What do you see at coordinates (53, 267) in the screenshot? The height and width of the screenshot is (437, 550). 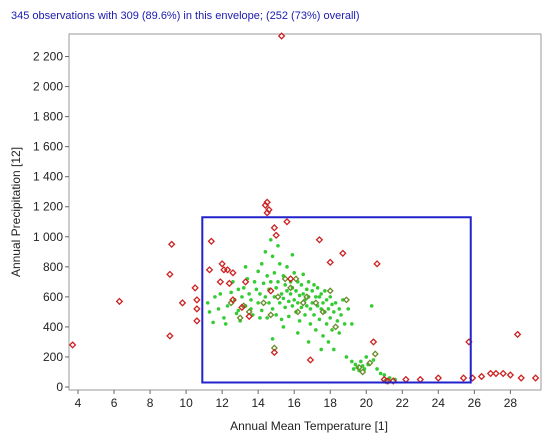 I see `y-tick-label: 800` at bounding box center [53, 267].